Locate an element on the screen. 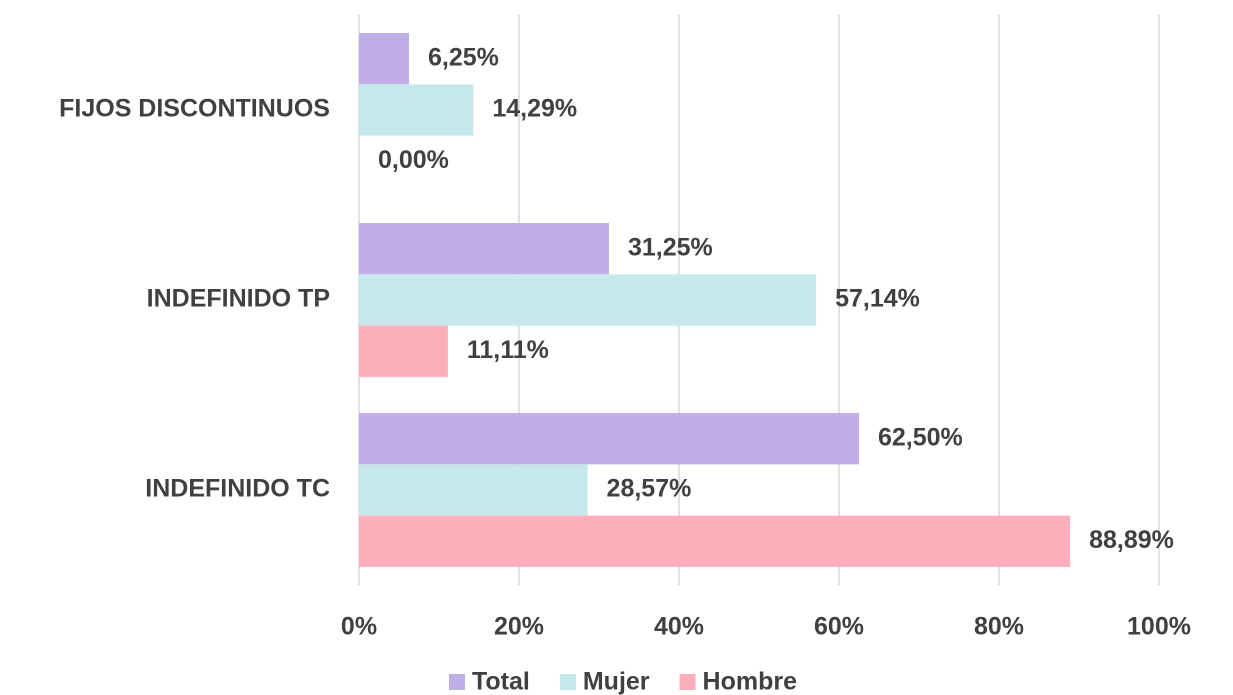  legend-label: Mujer is located at coordinates (616, 681).